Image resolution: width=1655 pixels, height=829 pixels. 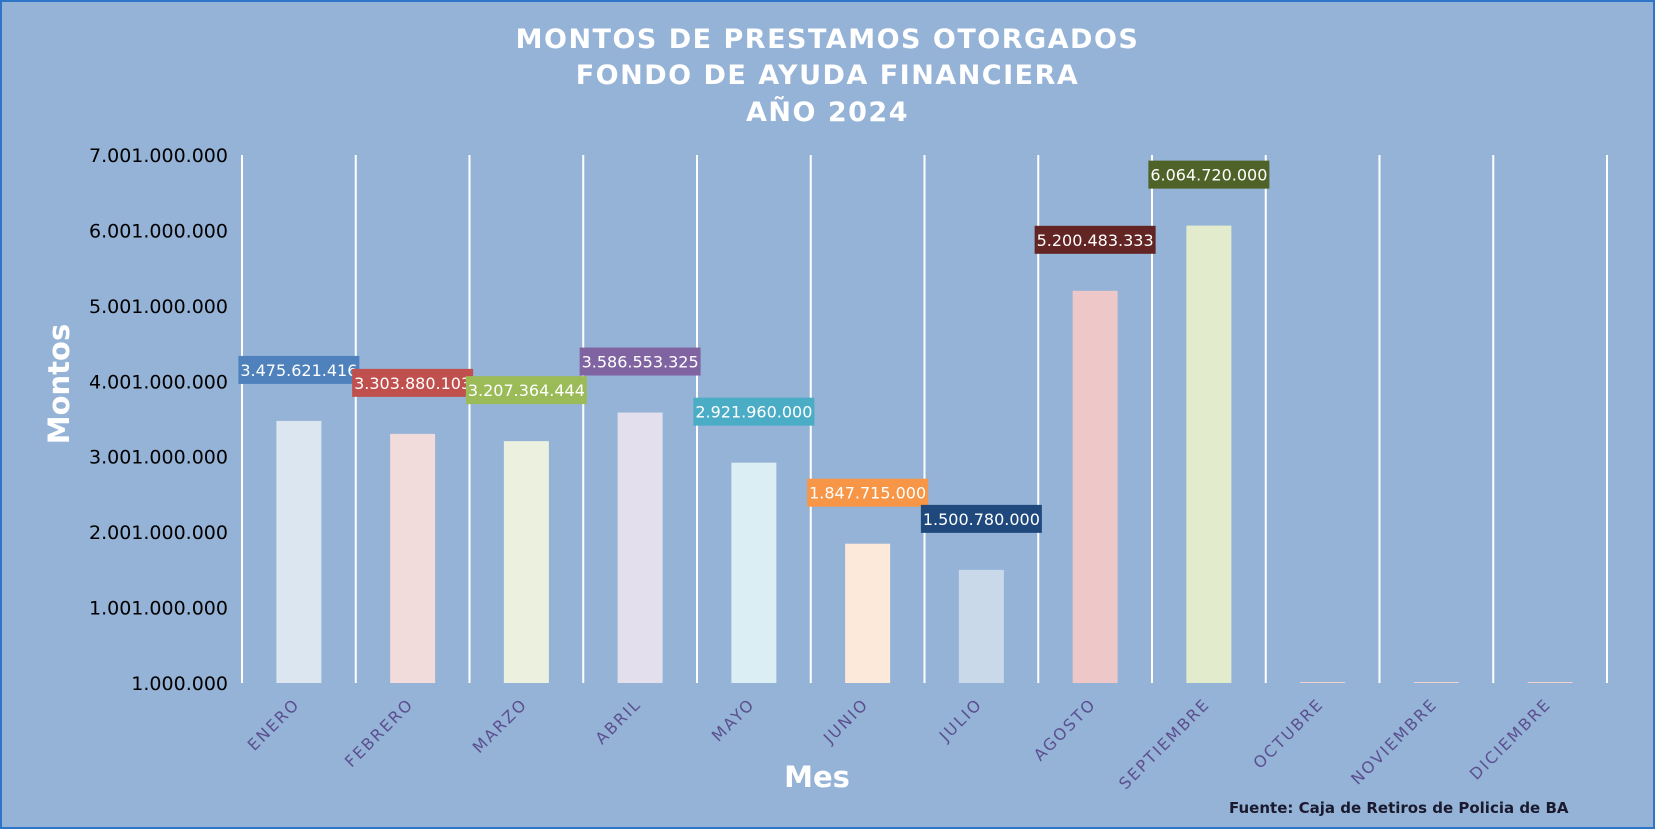 I want to click on category-label: AGOSTO, so click(x=1065, y=729).